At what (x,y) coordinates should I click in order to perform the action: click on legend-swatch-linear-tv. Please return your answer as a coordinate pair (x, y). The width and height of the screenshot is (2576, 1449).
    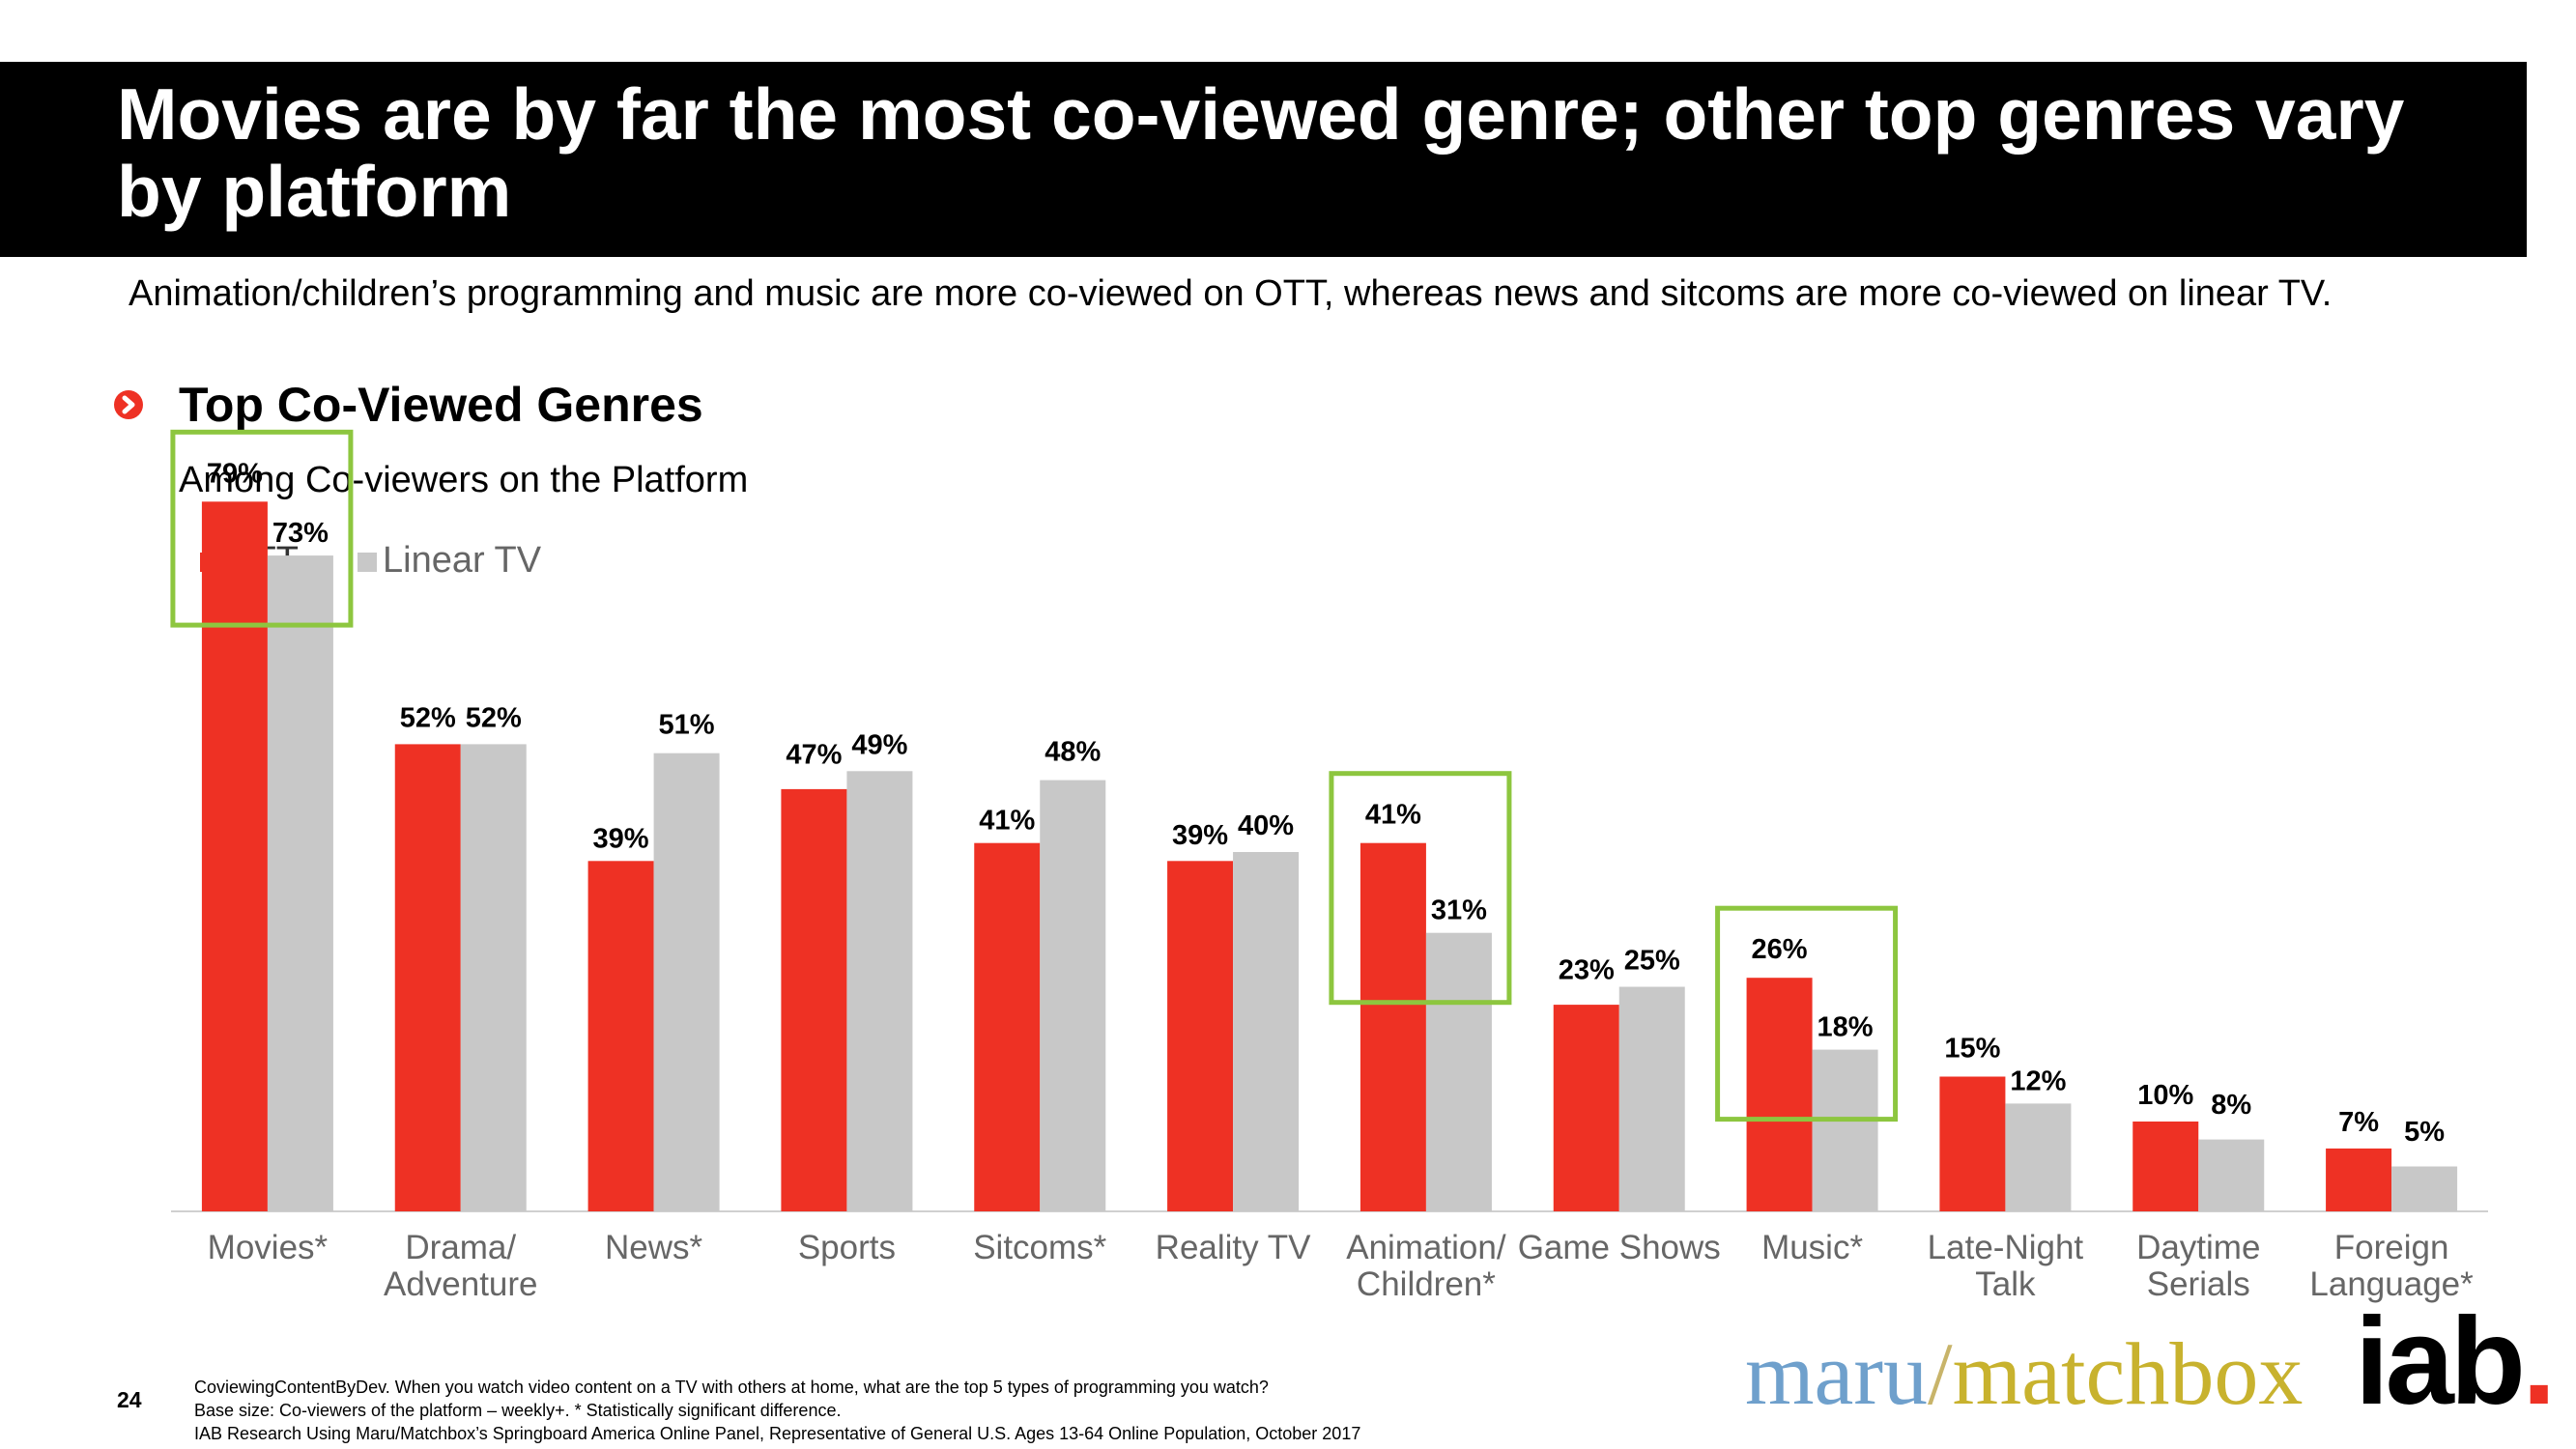
    Looking at the image, I should click on (368, 562).